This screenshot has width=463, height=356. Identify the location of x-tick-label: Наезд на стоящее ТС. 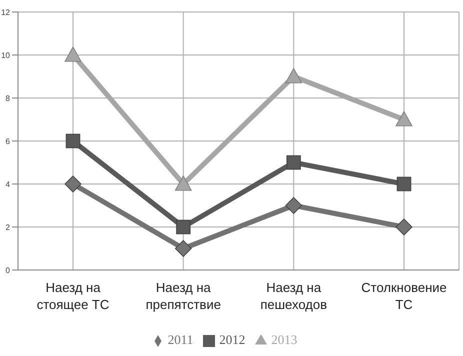
(73, 296).